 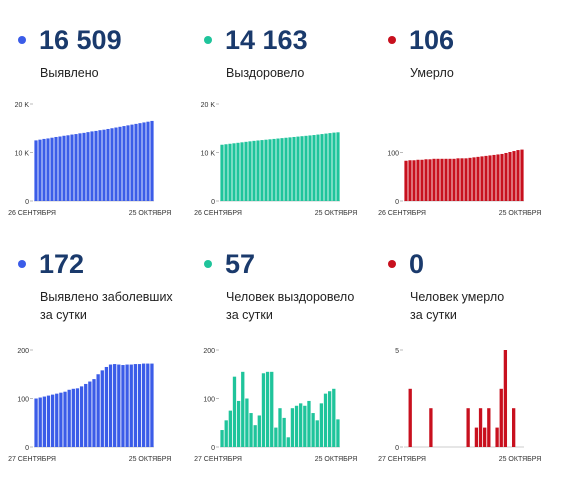 I want to click on panel-value: 172, so click(x=62, y=264).